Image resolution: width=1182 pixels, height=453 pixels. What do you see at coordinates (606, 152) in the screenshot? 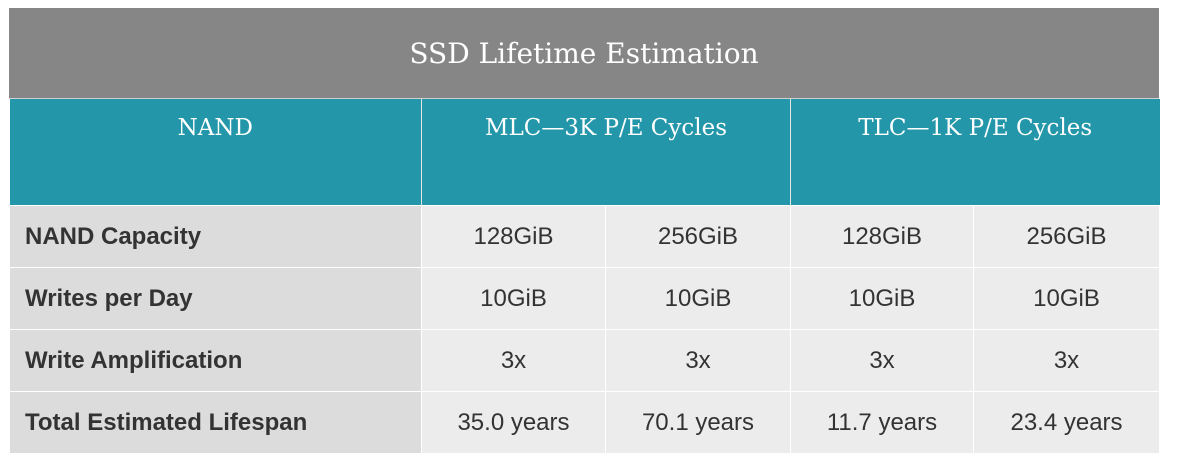
I see `header-mlc: MLC—3K P/E Cycles` at bounding box center [606, 152].